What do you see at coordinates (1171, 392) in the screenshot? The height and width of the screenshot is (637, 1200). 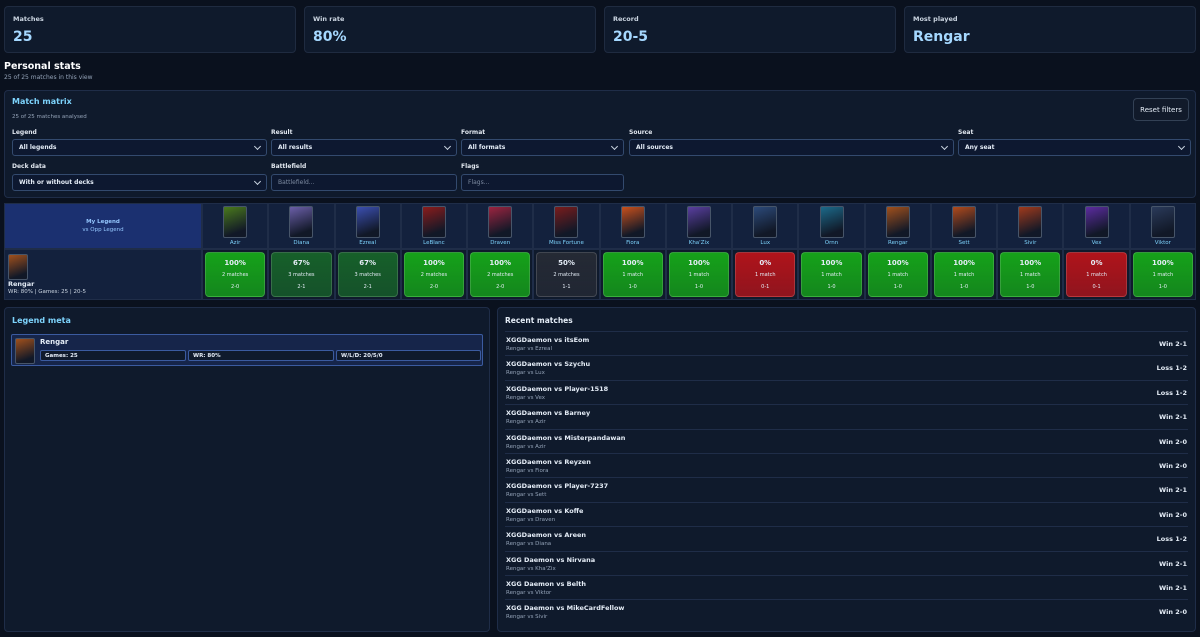 I see `match-result: Loss 1-2` at bounding box center [1171, 392].